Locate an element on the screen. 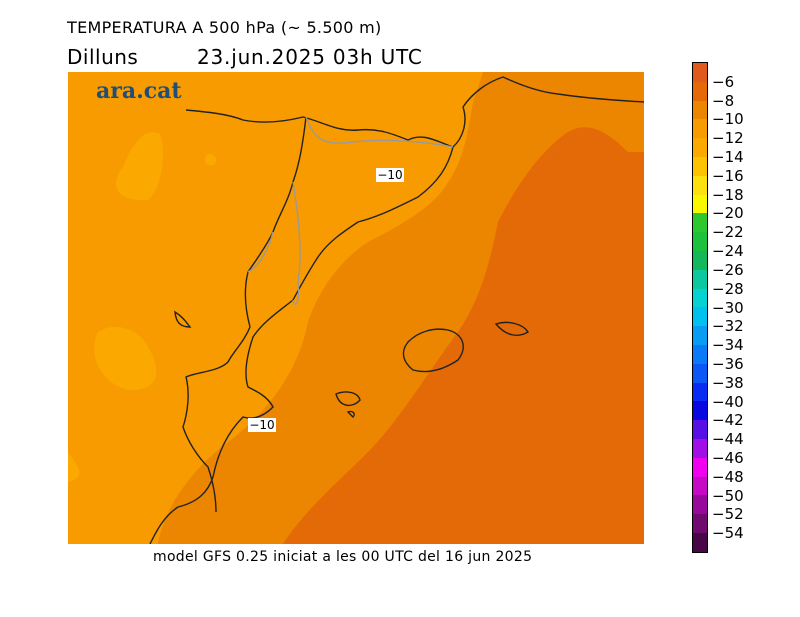 The image size is (800, 617). color-scale-label: −44 is located at coordinates (728, 439).